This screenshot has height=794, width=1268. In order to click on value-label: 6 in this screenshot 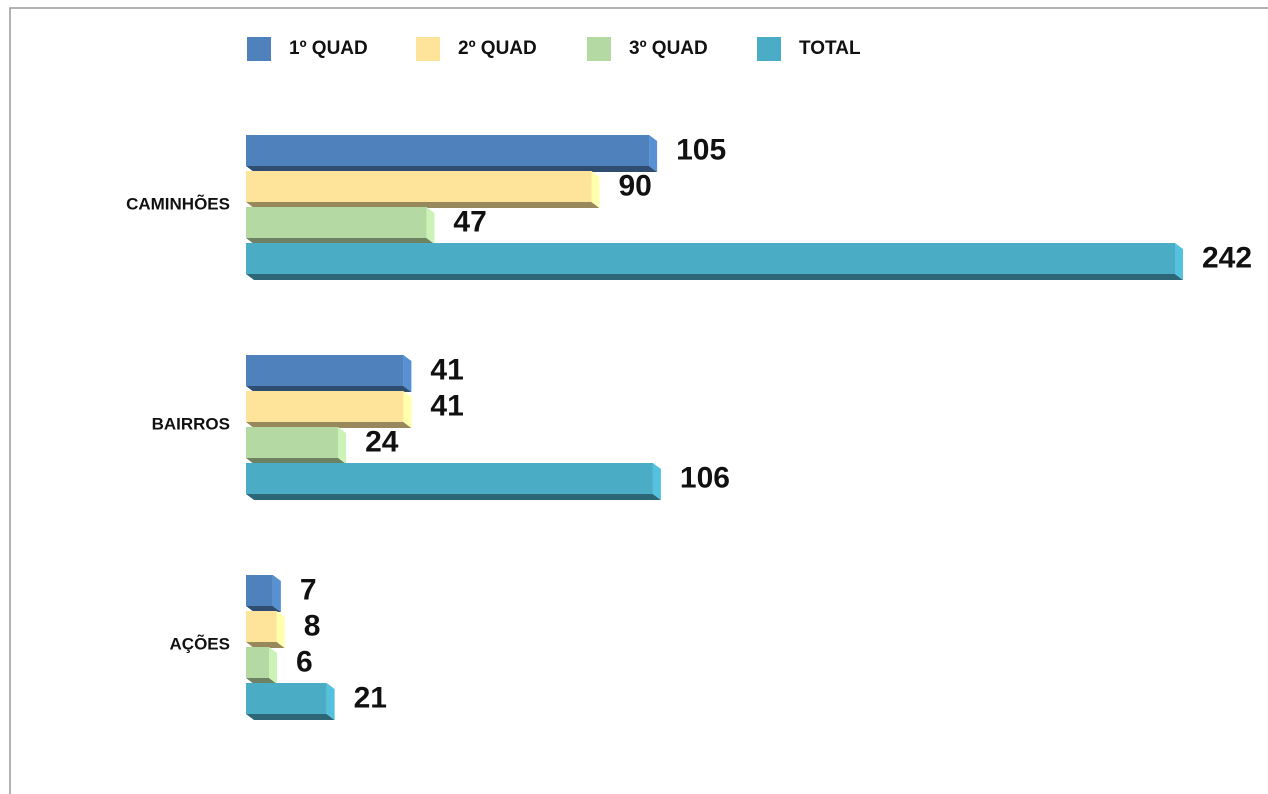, I will do `click(304, 661)`.